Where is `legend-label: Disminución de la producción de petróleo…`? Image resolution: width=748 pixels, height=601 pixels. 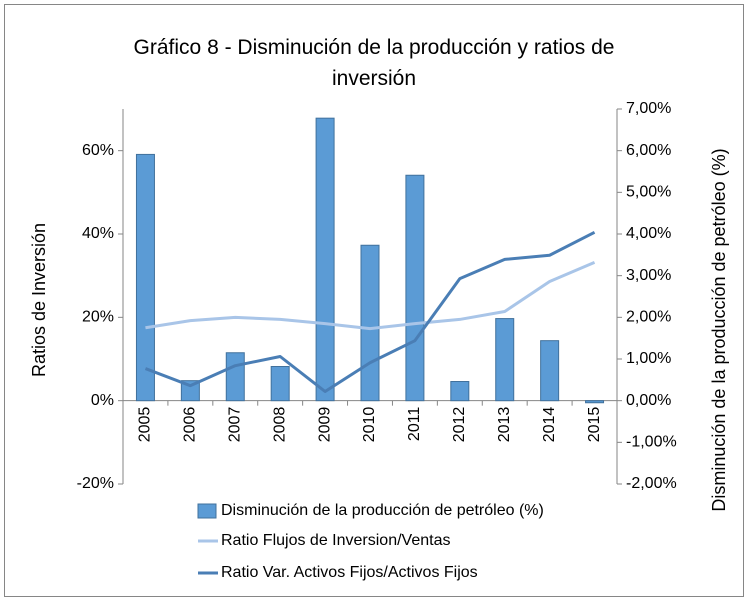
legend-label: Disminución de la producción de petróleo… is located at coordinates (382, 510).